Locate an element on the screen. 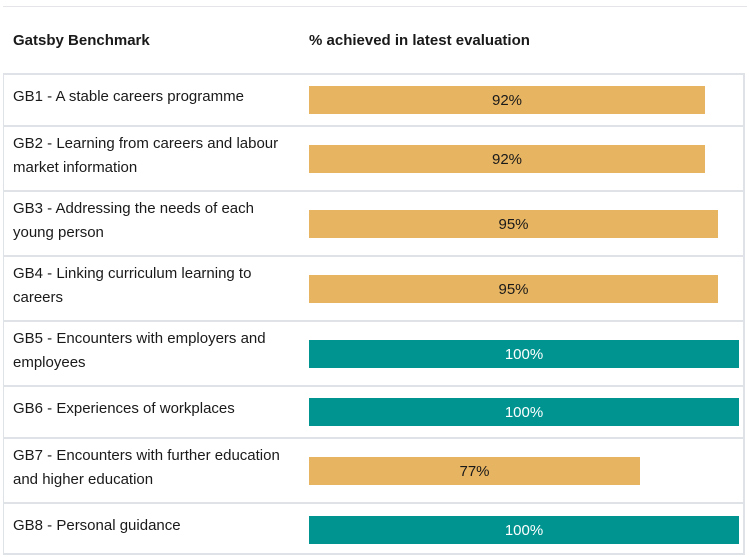 Image resolution: width=749 pixels, height=557 pixels. table-row: GB6 - Experiences of workplaces 100% is located at coordinates (374, 411).